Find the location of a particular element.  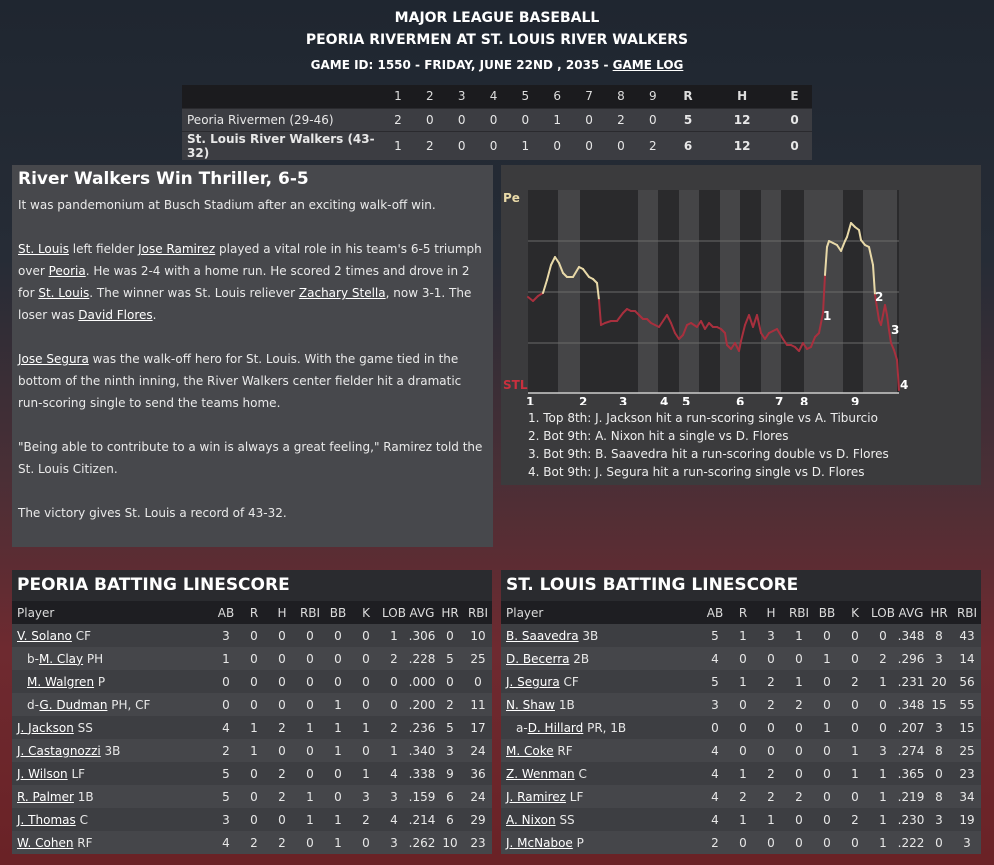

team-link-peoria: Peoria is located at coordinates (67, 271).